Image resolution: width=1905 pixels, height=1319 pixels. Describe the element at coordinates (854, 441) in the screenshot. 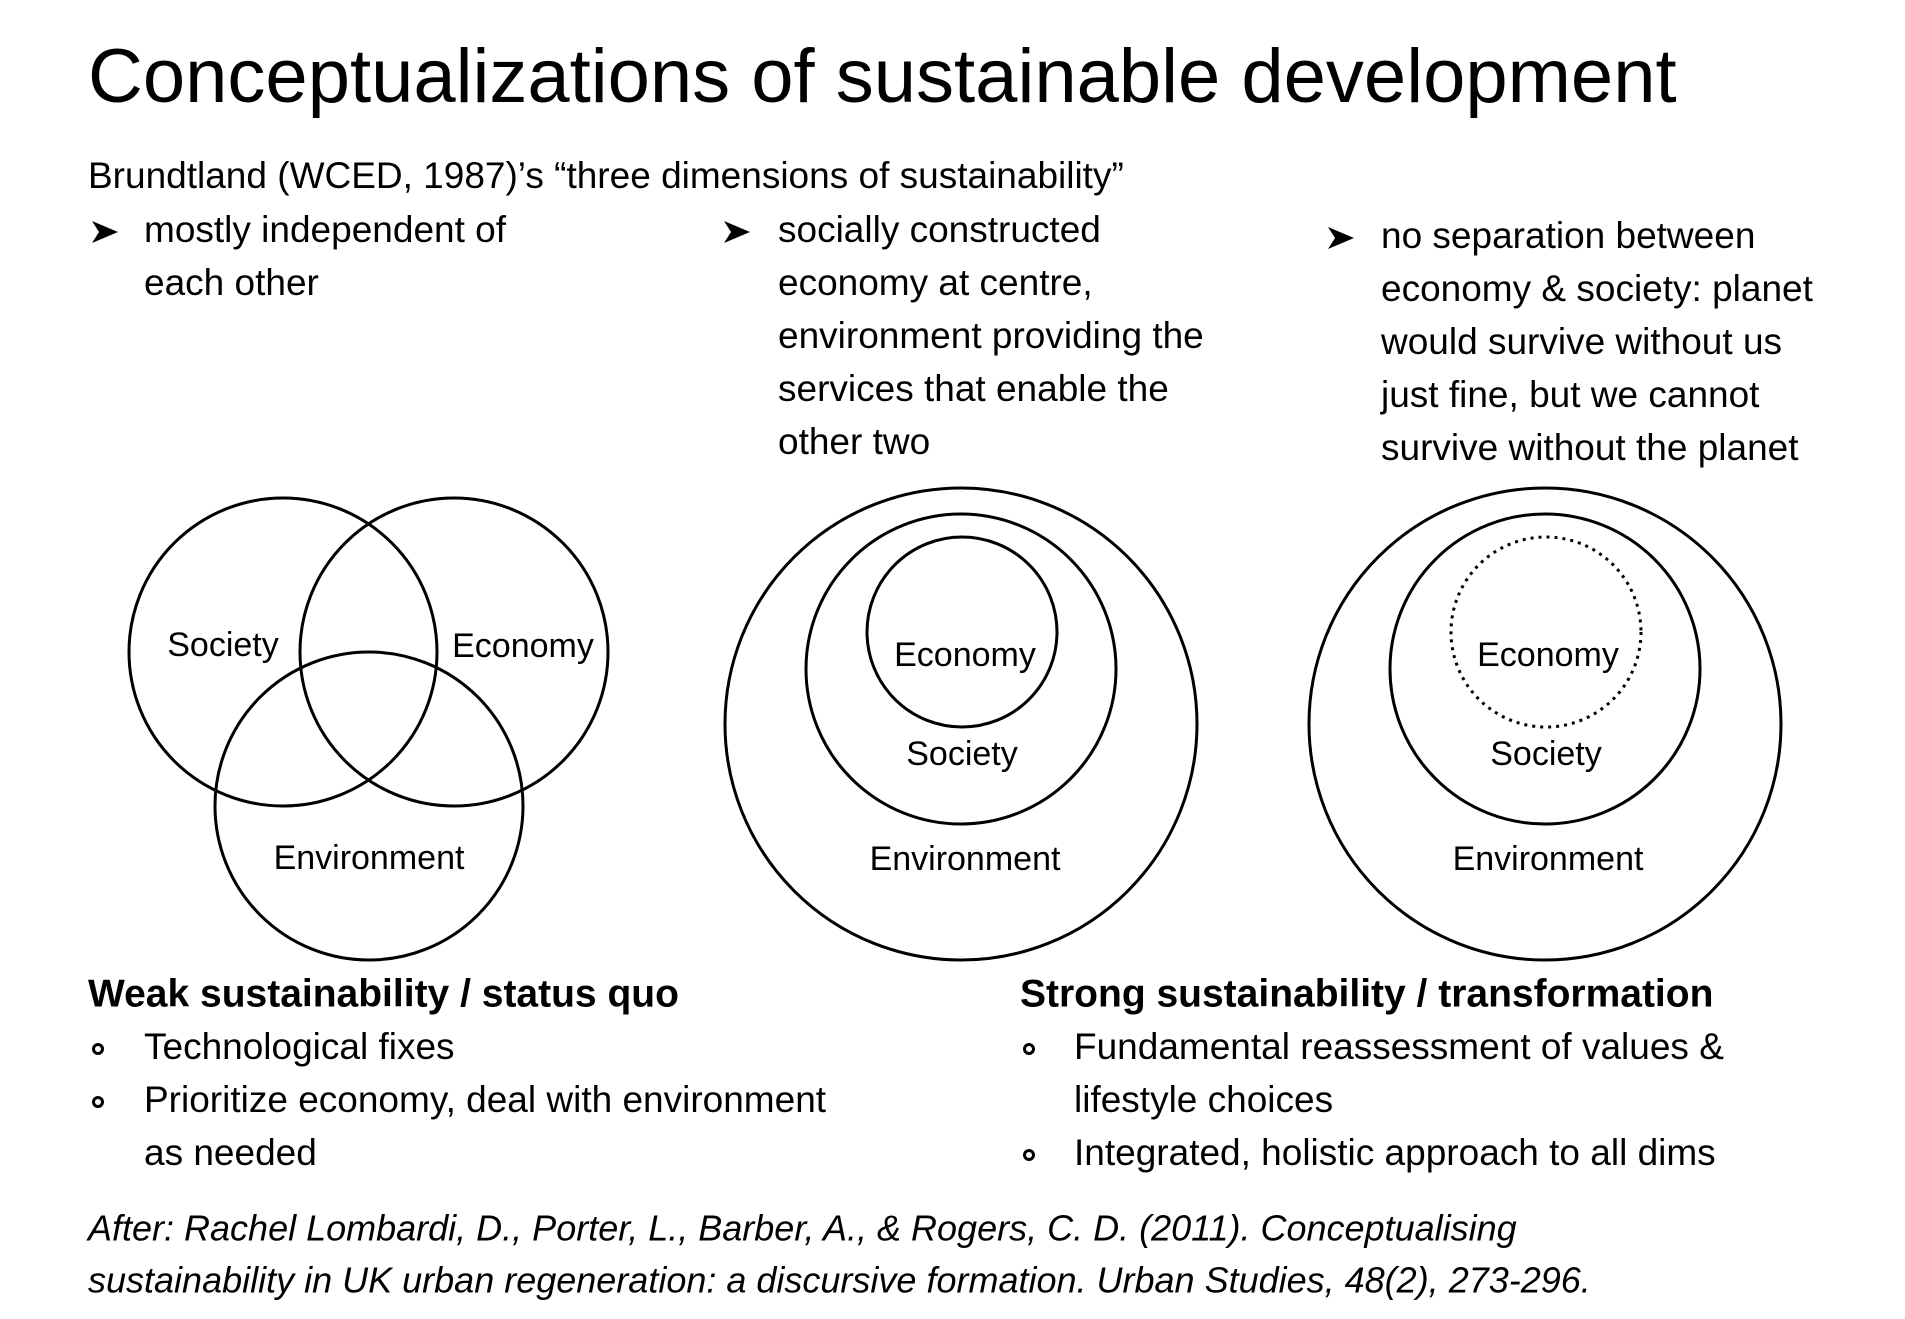

I see `bullet-text: other two` at that location.